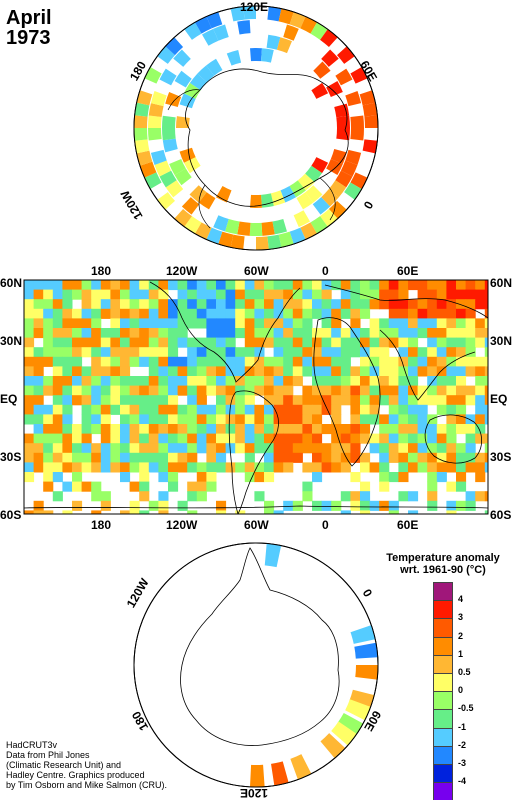  What do you see at coordinates (325, 271) in the screenshot?
I see `world-top-label-3: 0` at bounding box center [325, 271].